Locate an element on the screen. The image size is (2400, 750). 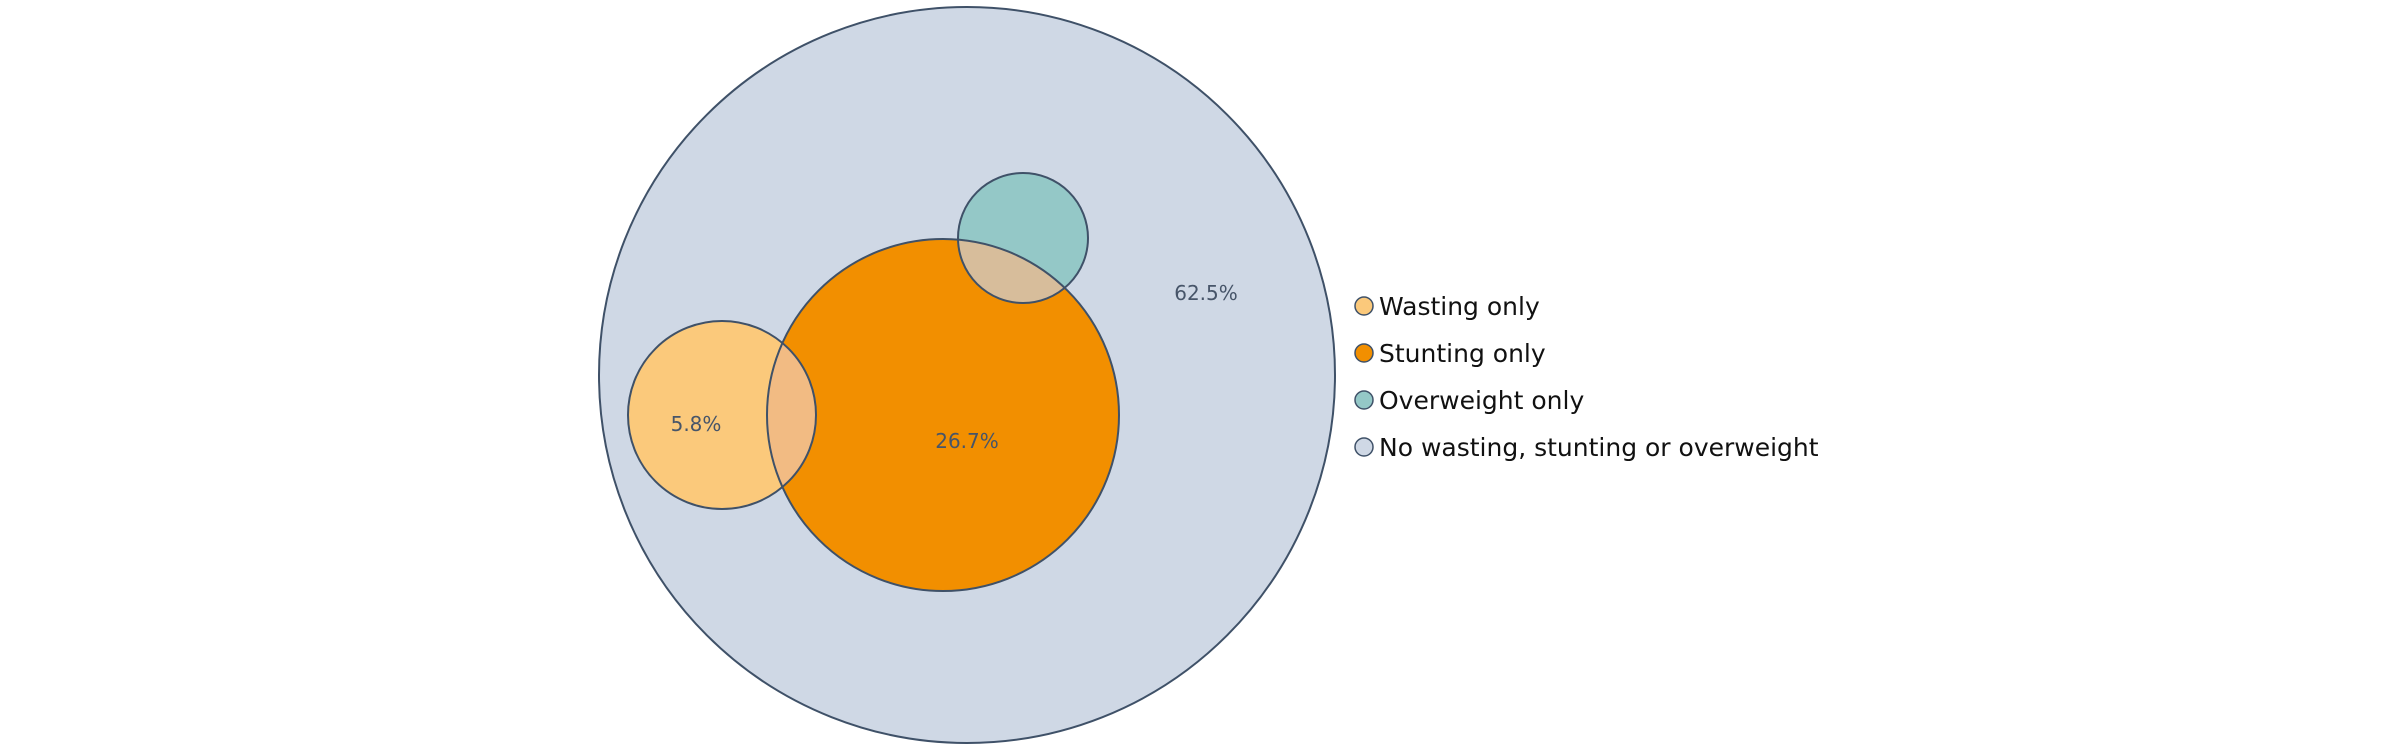
outline-wasting is located at coordinates (722, 415).